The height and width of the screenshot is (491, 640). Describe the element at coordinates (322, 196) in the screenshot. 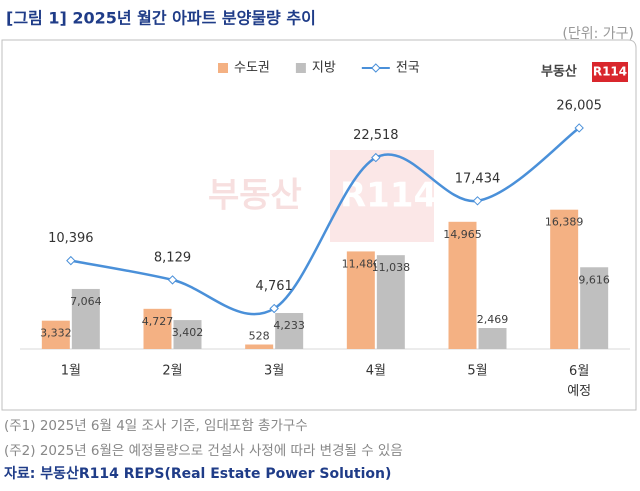

I see `watermark: 부동산 R114` at that location.